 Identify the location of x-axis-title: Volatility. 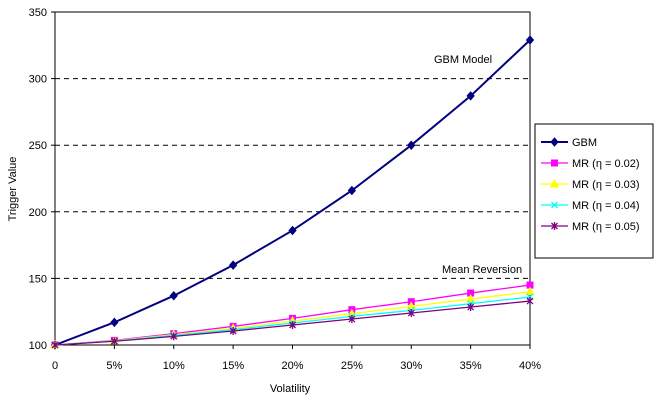
(290, 389).